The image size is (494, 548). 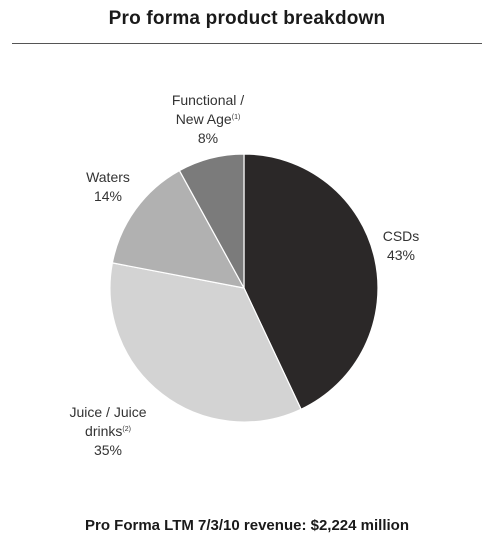 I want to click on chart-title: Pro forma product breakdown, so click(x=247, y=18).